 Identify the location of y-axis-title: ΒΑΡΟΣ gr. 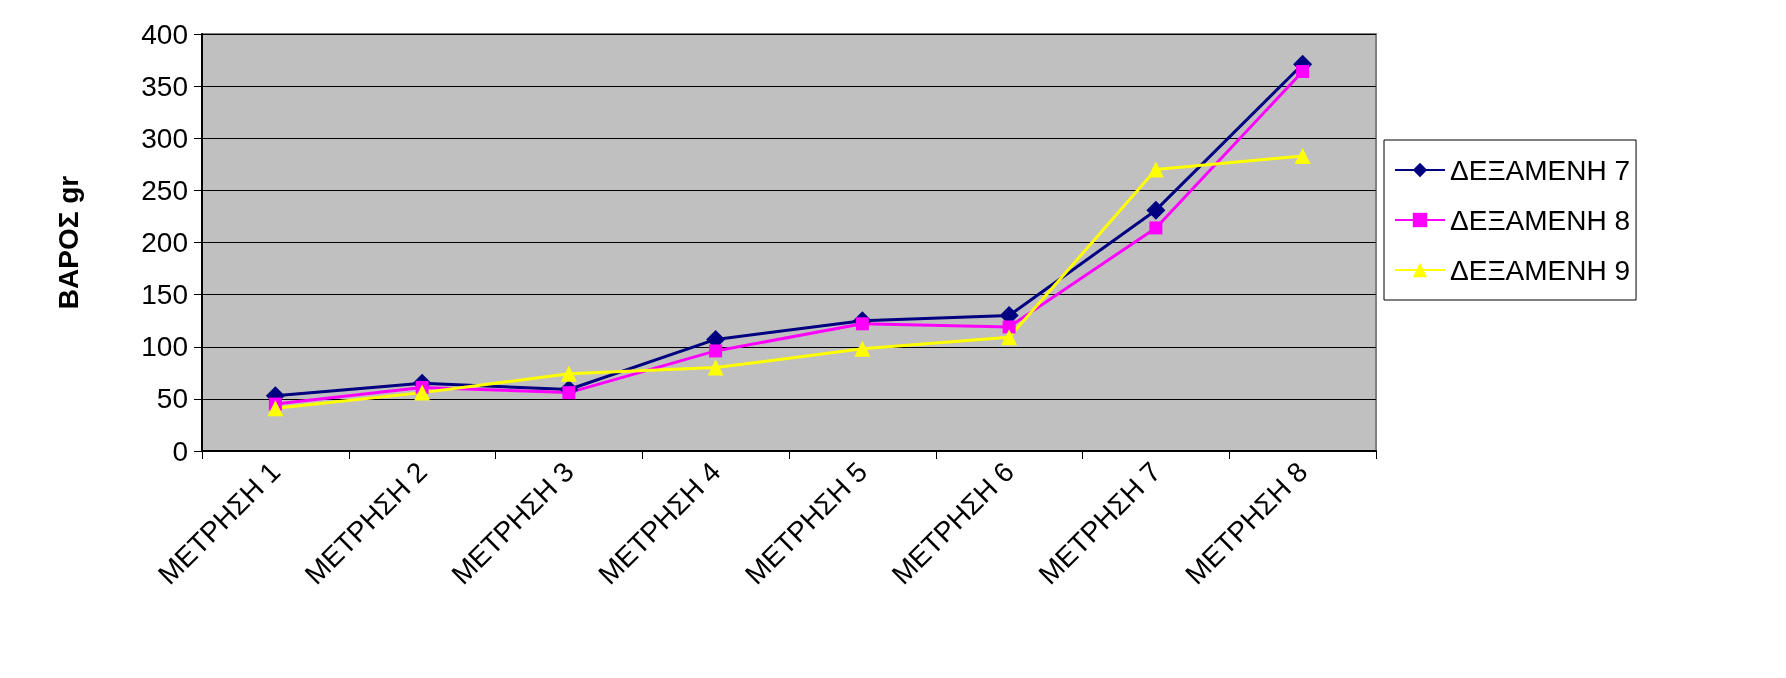
(68, 242).